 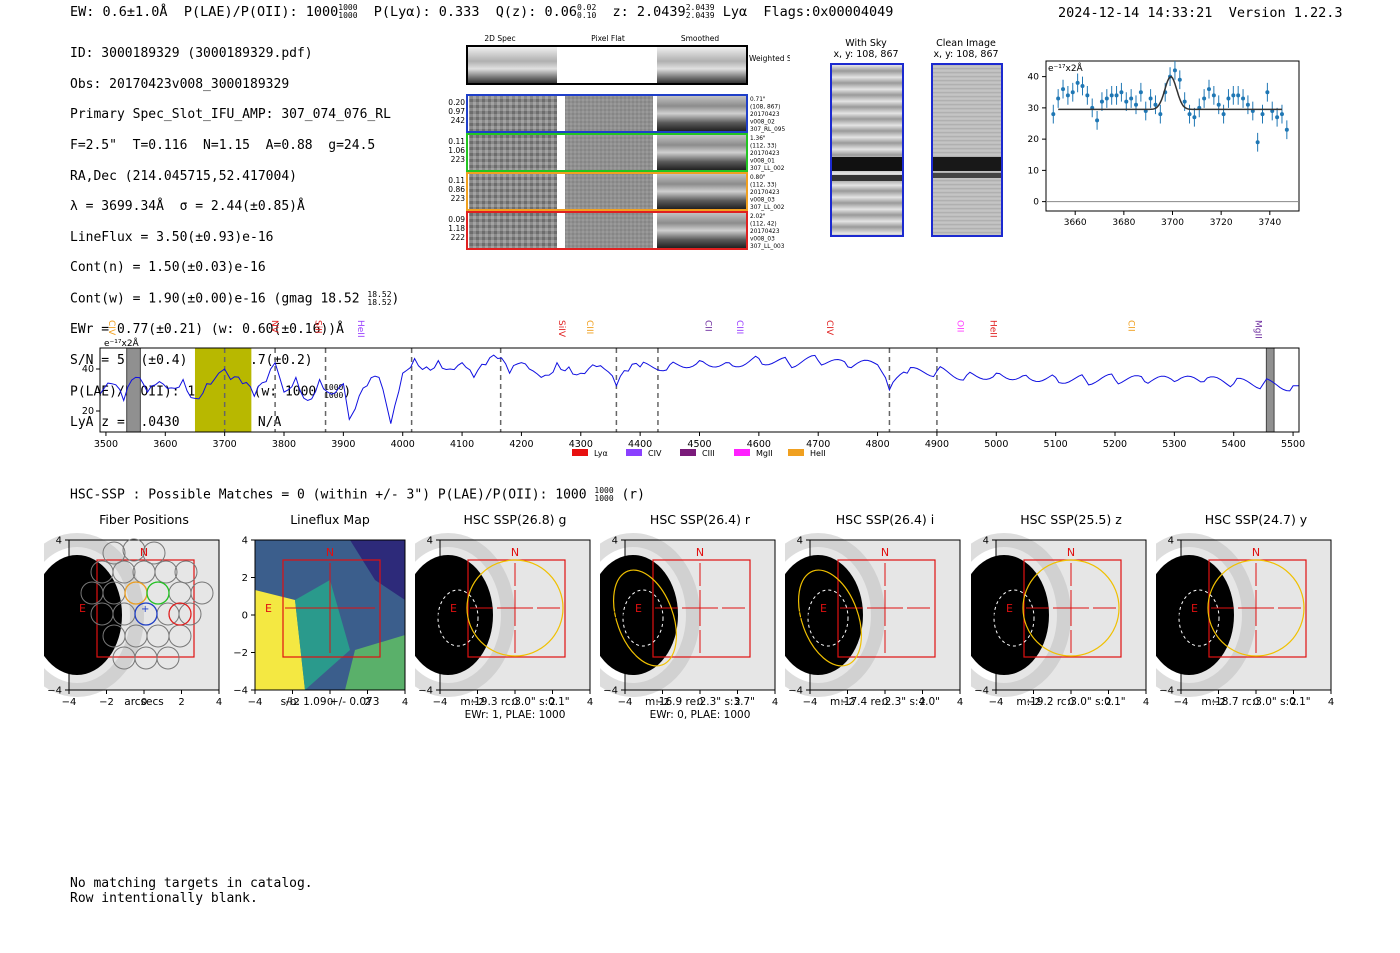 What do you see at coordinates (607, 152) in the screenshot?
I see `cutout-frame` at bounding box center [607, 152].